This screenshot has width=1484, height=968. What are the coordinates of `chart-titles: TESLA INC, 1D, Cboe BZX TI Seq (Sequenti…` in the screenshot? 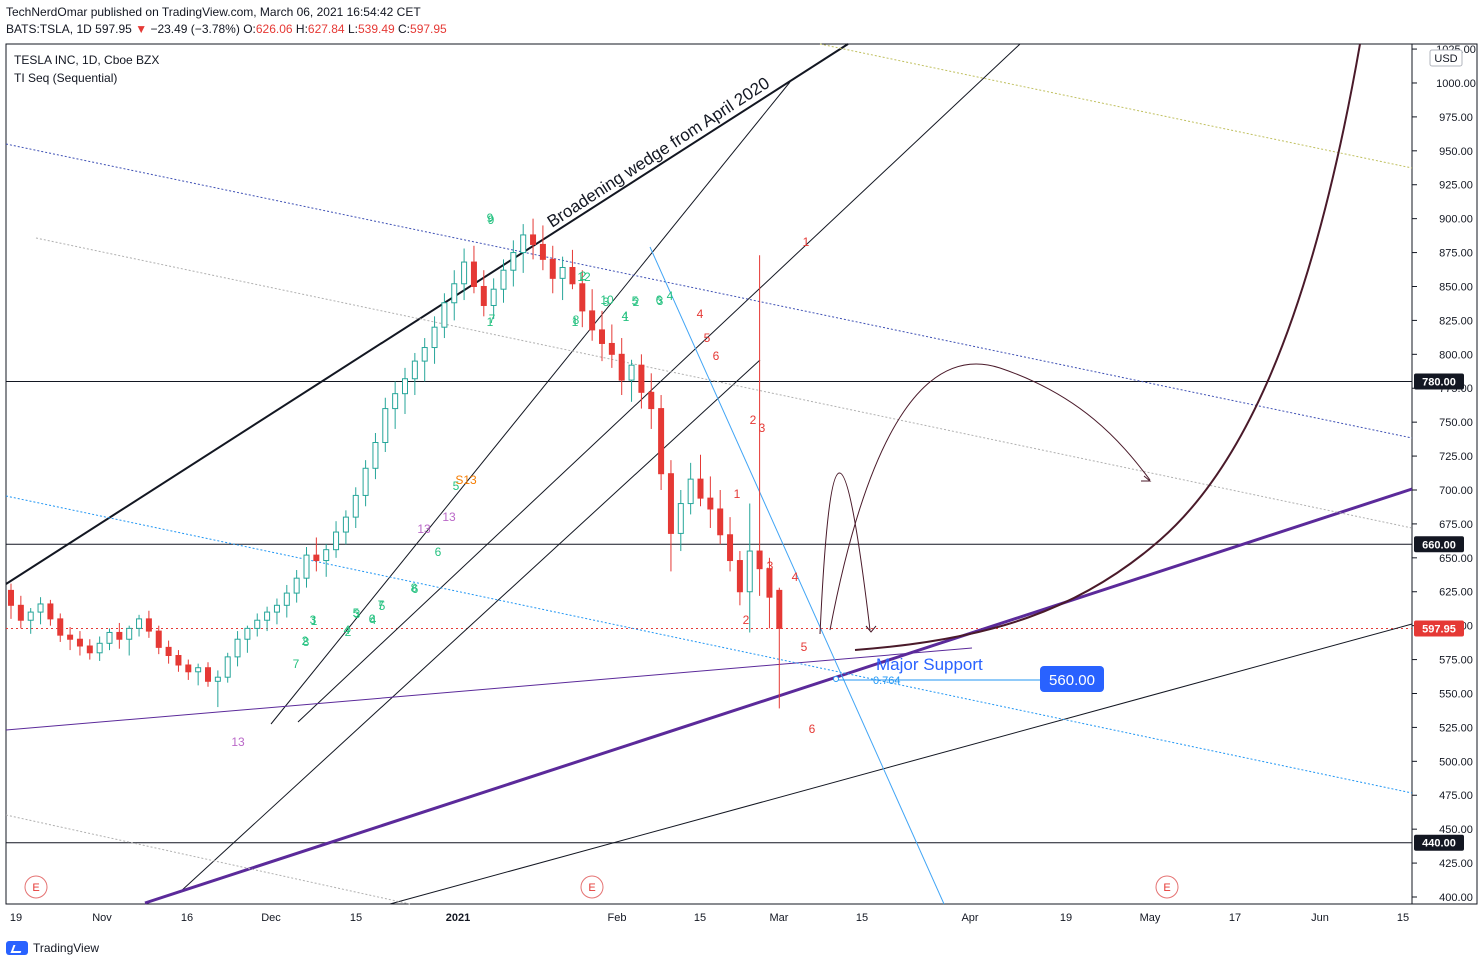 It's located at (86, 69).